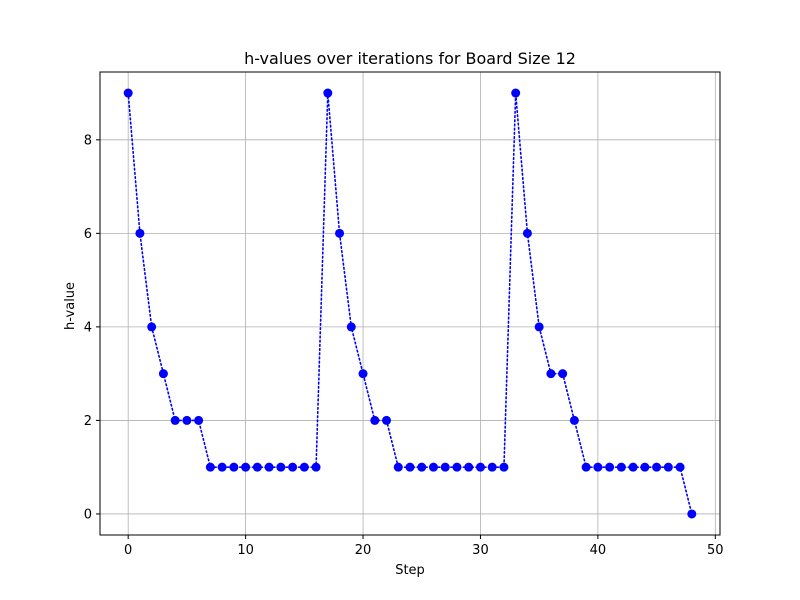  What do you see at coordinates (88, 514) in the screenshot?
I see `y-tick-label: 0` at bounding box center [88, 514].